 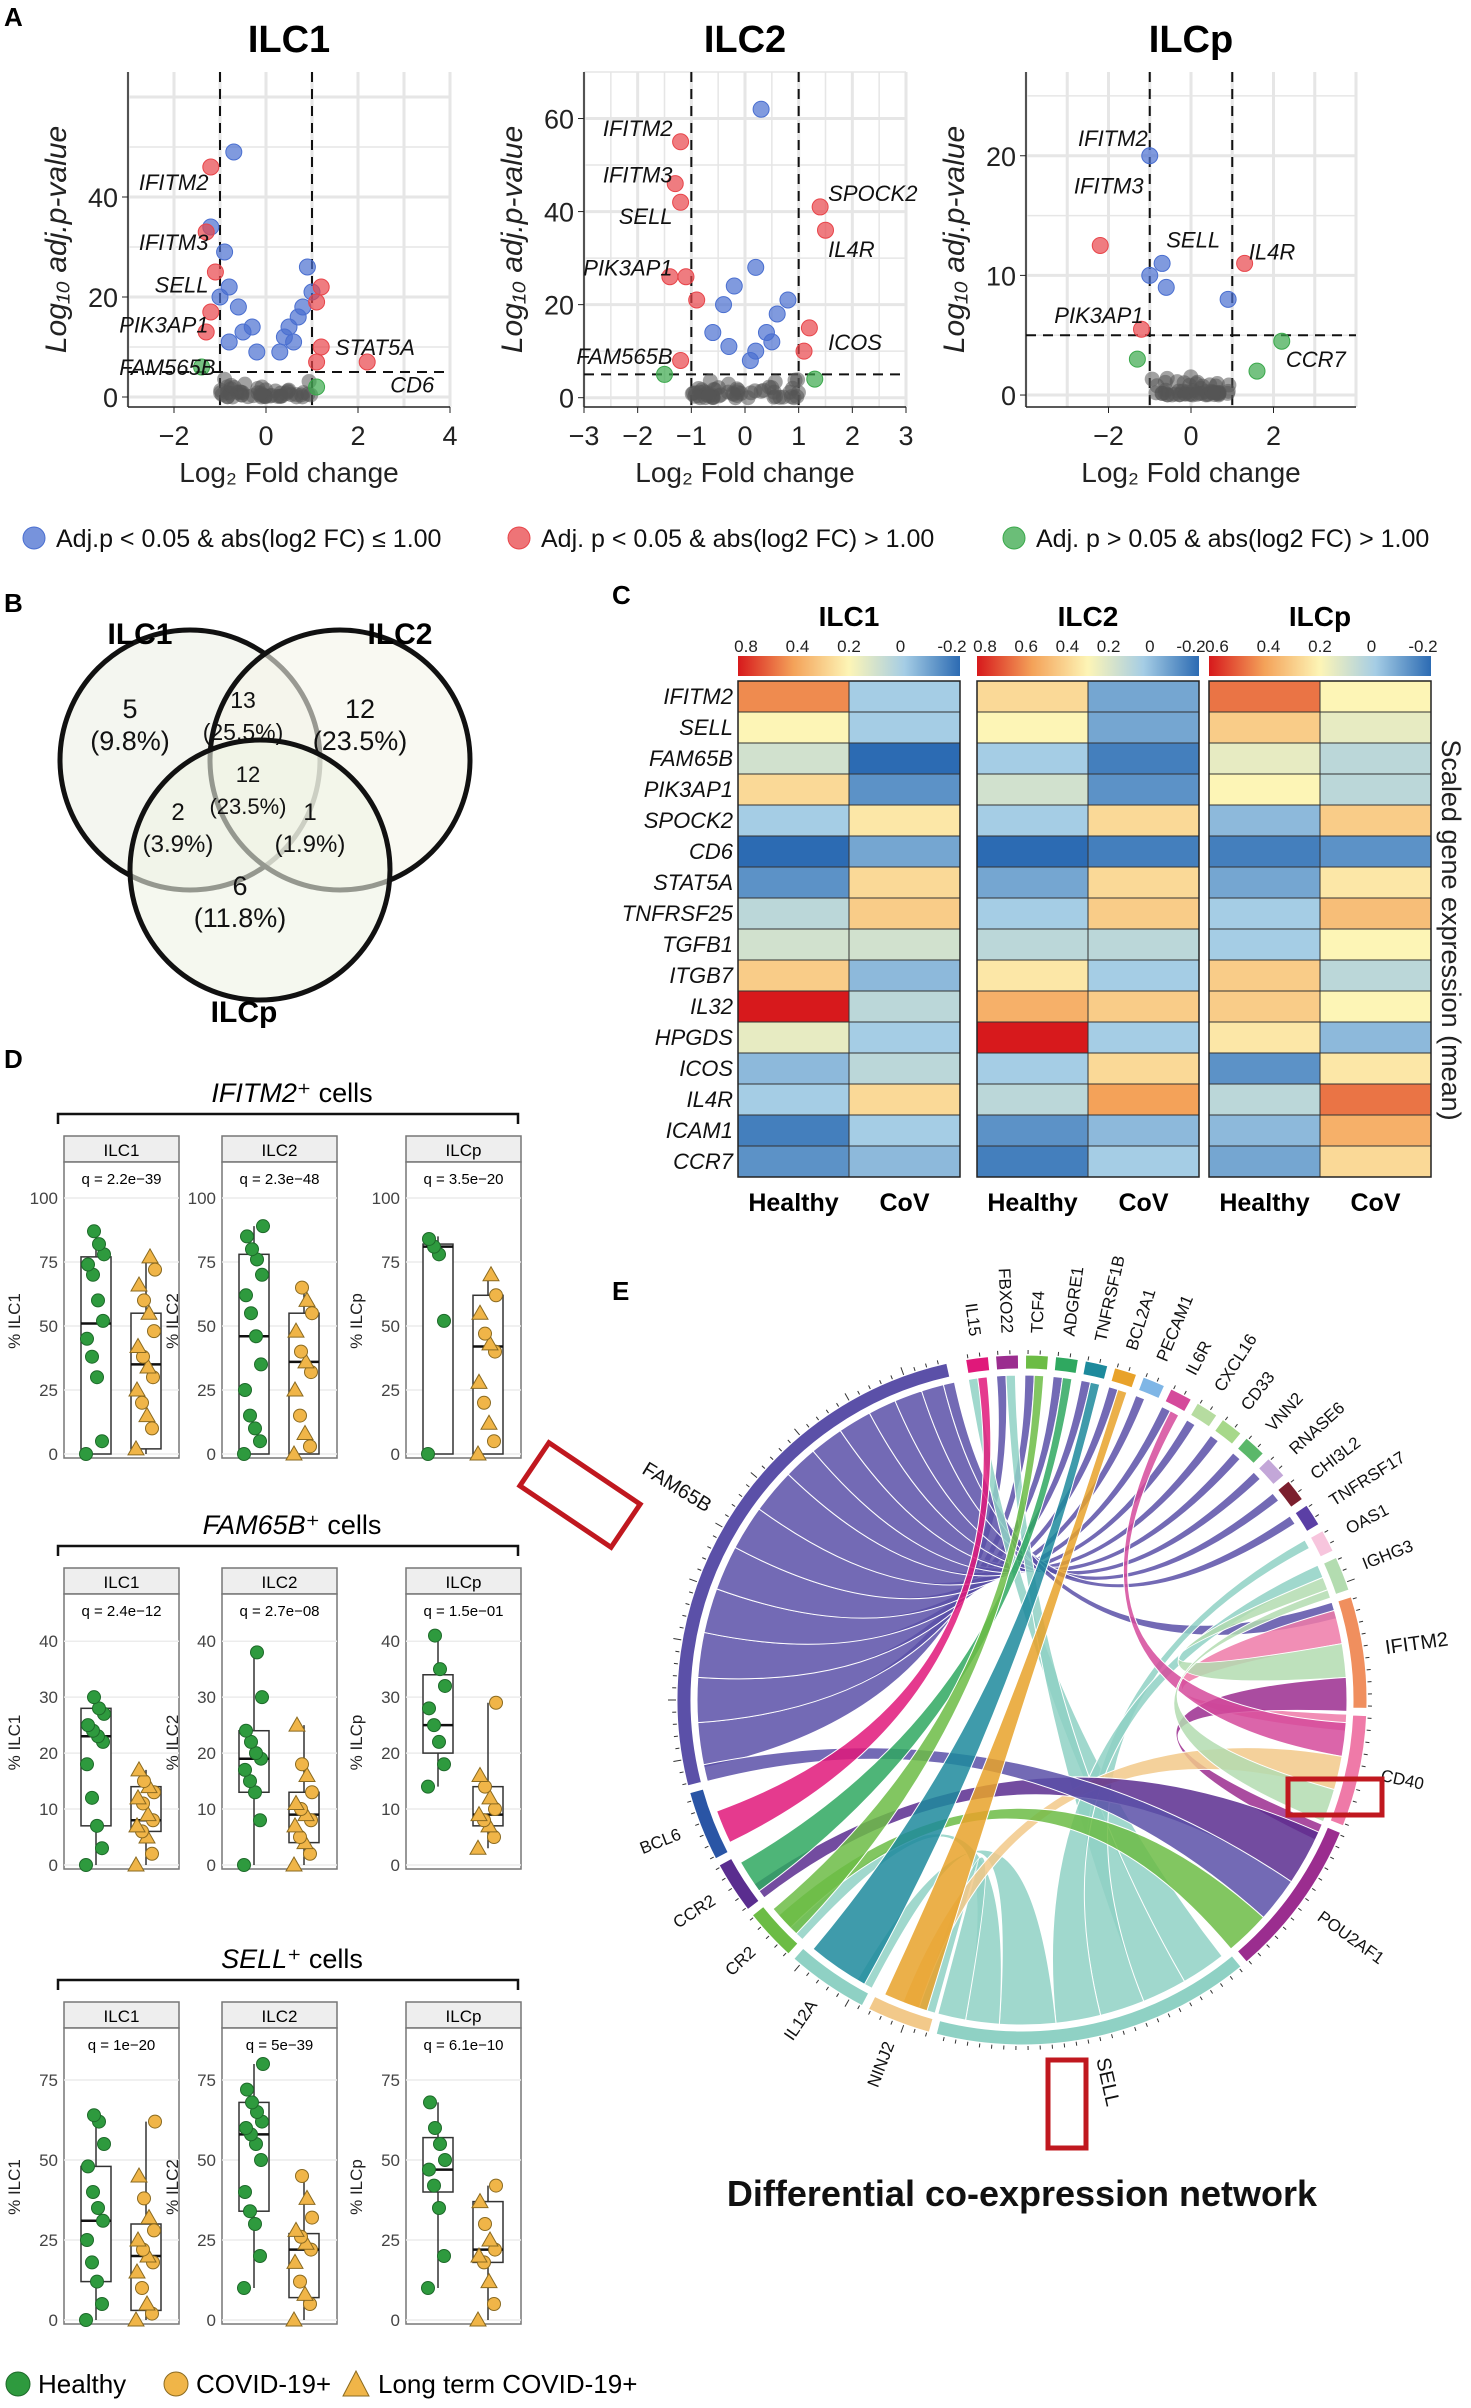 I want to click on plot-title: ILC2, so click(x=745, y=40).